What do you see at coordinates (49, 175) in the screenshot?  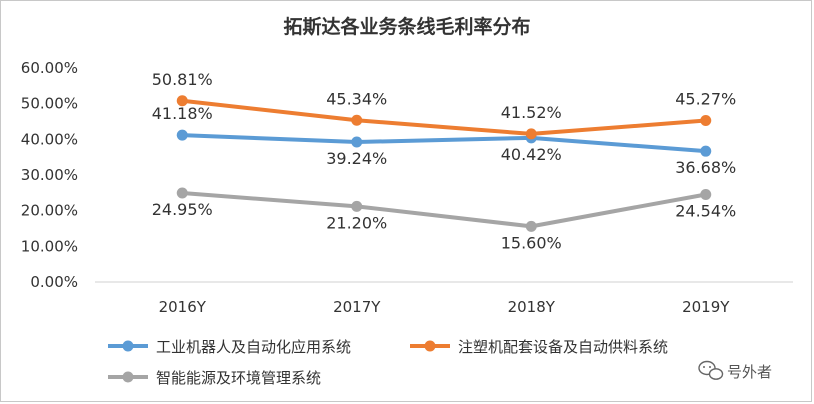 I see `y-tick-label: 30.00%` at bounding box center [49, 175].